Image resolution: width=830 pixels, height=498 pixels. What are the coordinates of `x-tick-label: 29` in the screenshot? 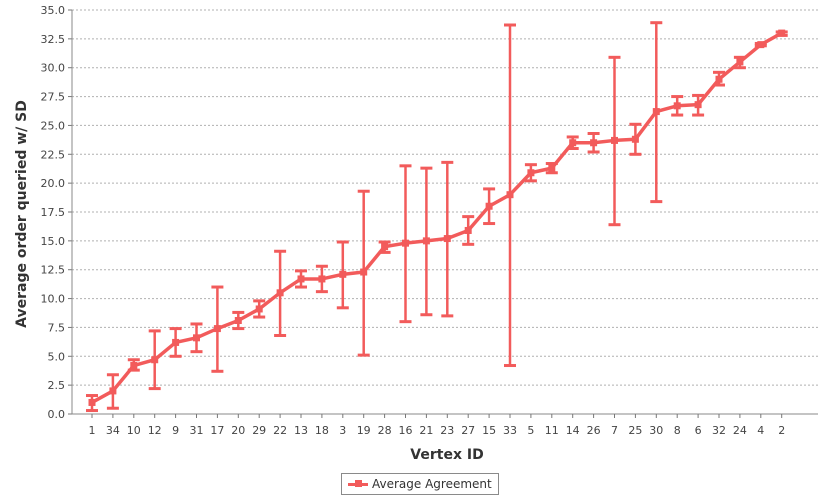 It's located at (259, 430).